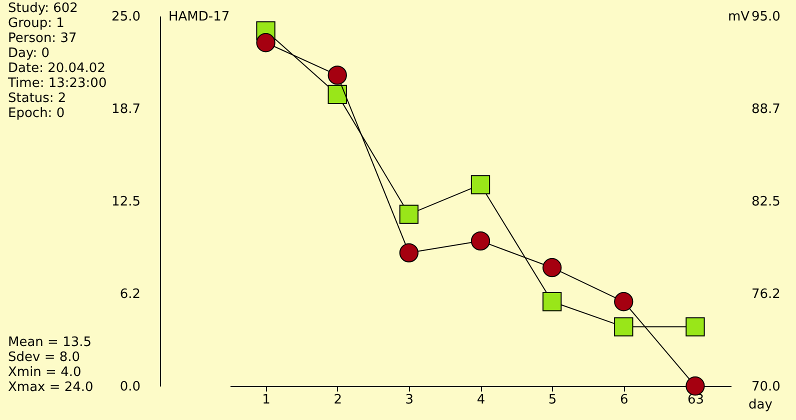 Image resolution: width=796 pixels, height=420 pixels. What do you see at coordinates (338, 400) in the screenshot?
I see `x-tick-label: 2` at bounding box center [338, 400].